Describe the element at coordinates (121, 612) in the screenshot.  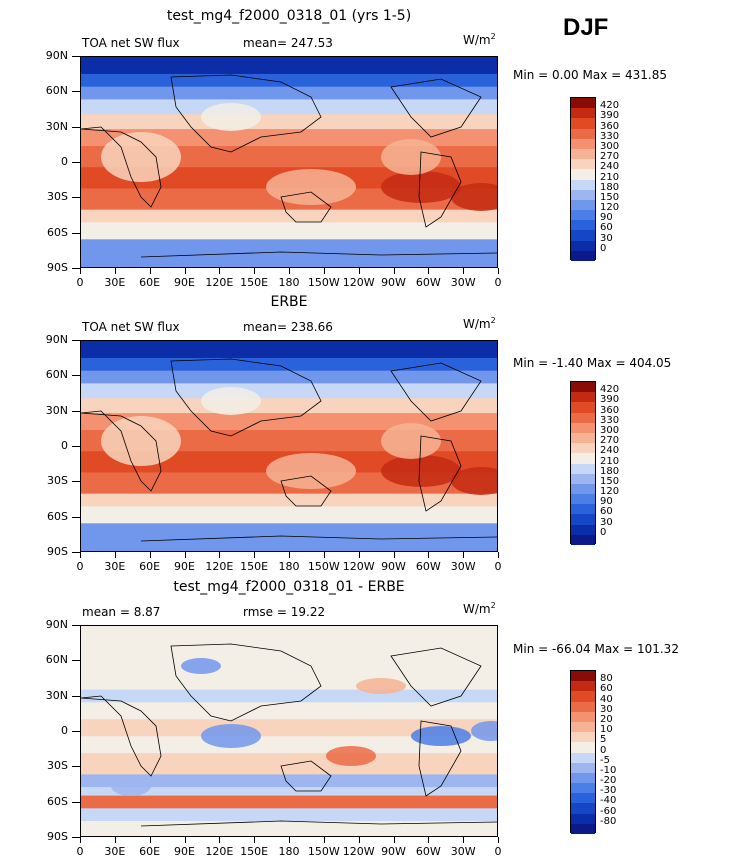
I see `panel-left-label: mean = 8.87` at that location.